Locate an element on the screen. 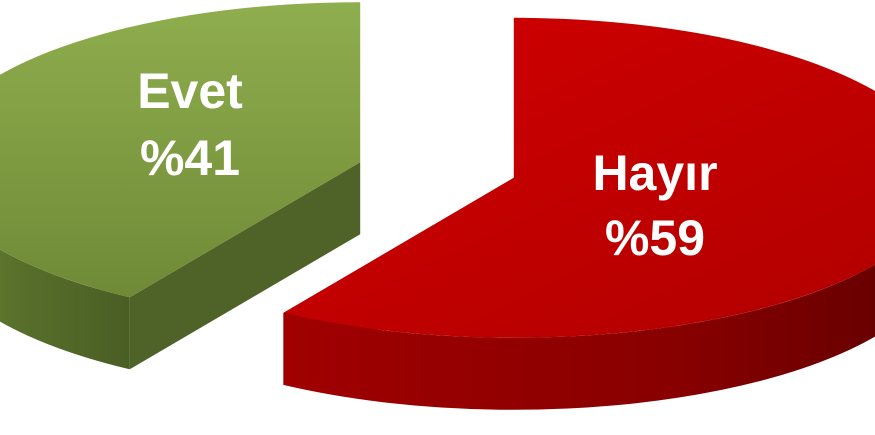 This screenshot has height=435, width=875. slice-cut-face is located at coordinates (245, 266).